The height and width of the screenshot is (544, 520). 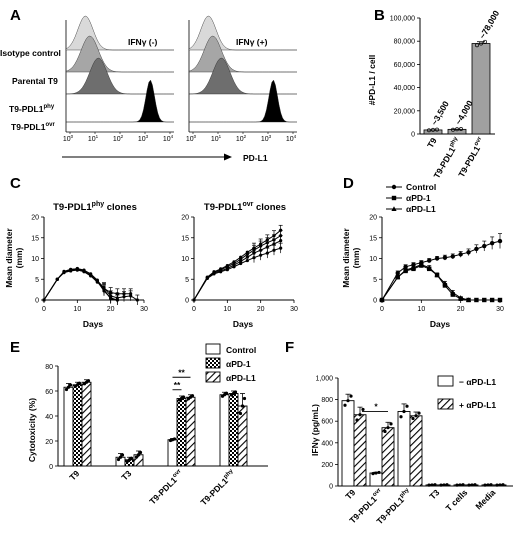 I want to click on b-ytick-label: 20,000, so click(x=405, y=111).